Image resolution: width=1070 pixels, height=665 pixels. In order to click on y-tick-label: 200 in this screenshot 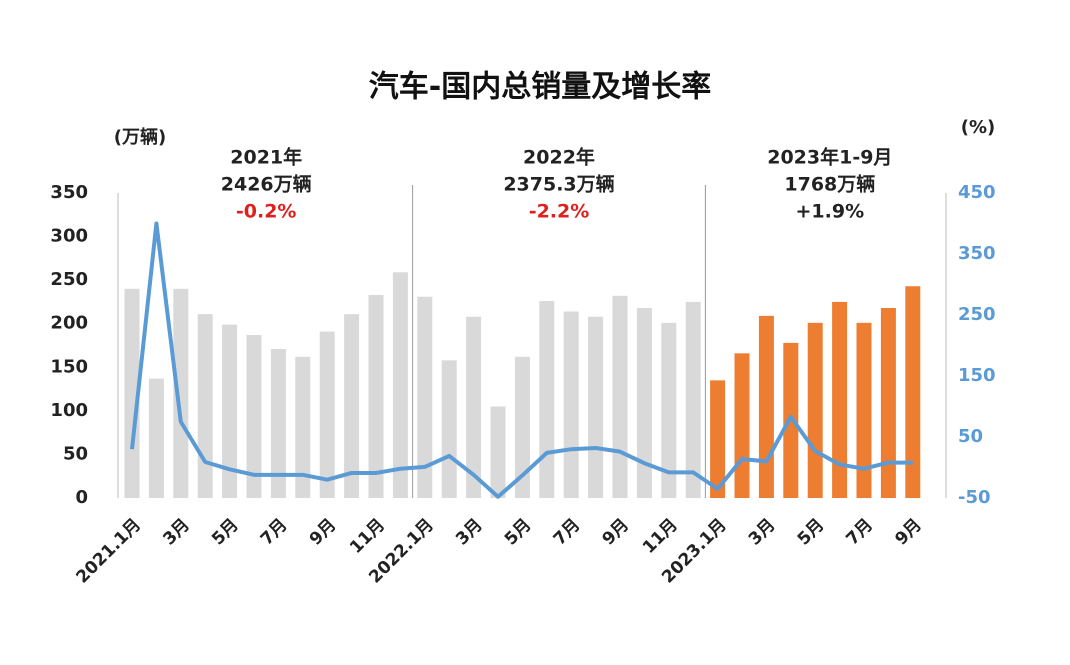, I will do `click(69, 323)`.